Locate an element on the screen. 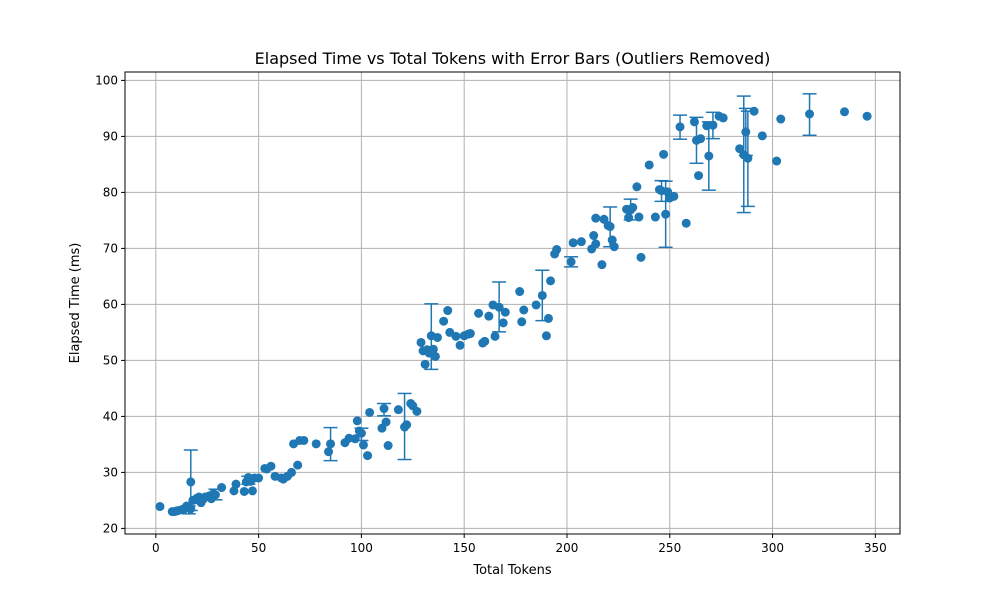 The width and height of the screenshot is (1000, 600). y-tick-label: 30 is located at coordinates (110, 472).